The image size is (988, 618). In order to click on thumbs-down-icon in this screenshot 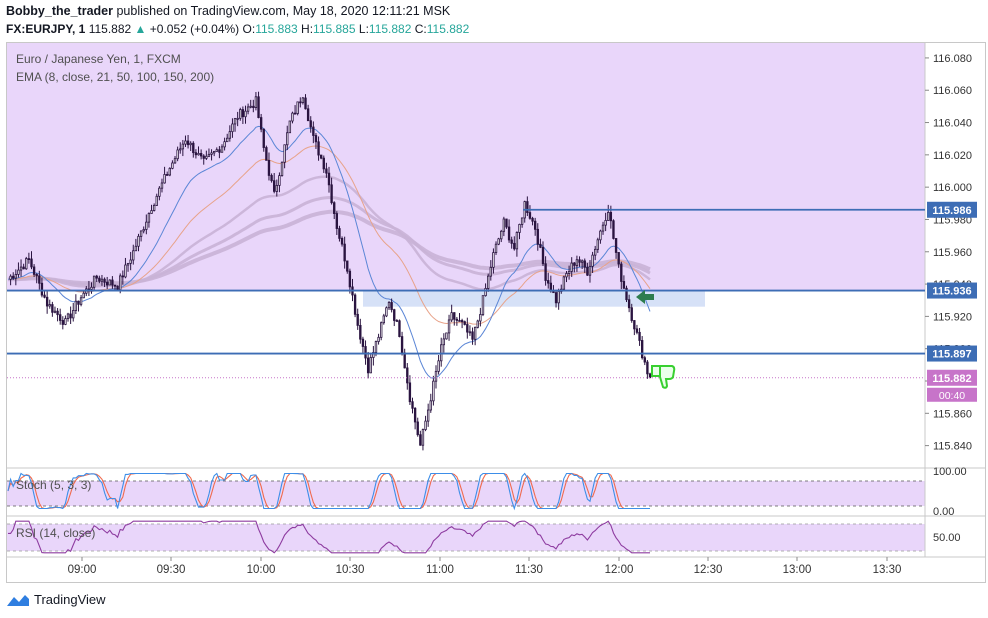, I will do `click(663, 377)`.